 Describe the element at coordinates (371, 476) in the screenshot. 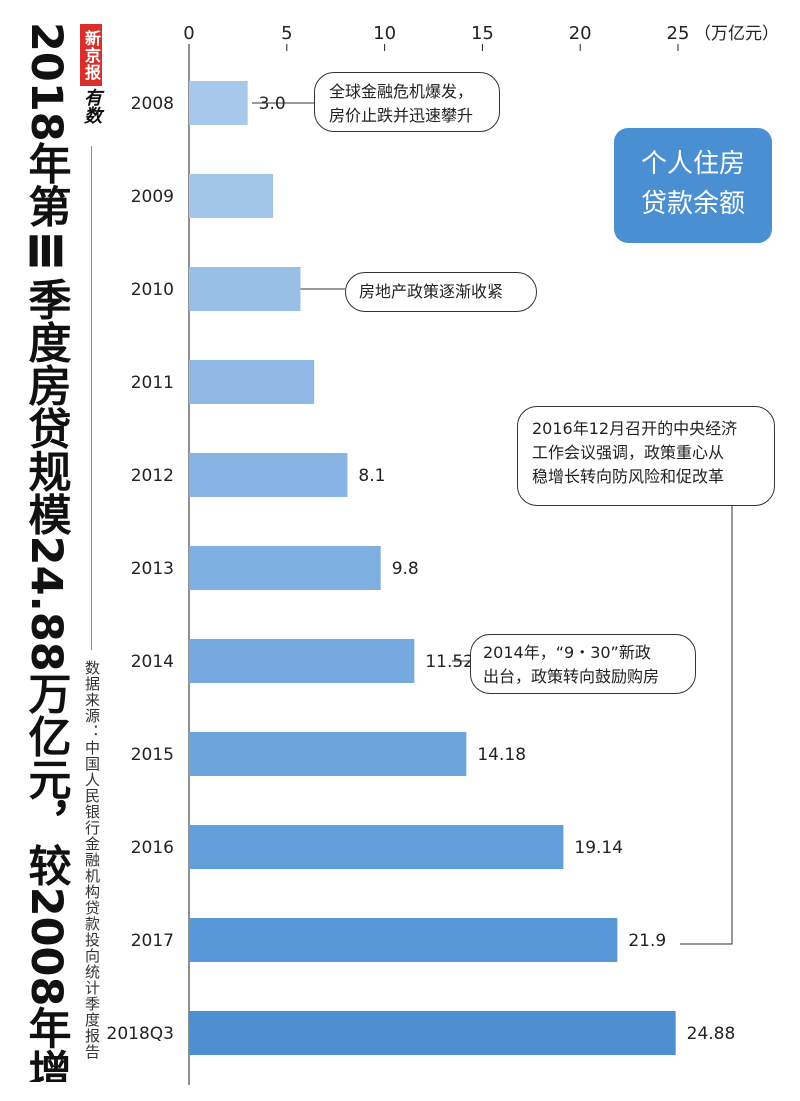

I see `data-label-2012: 8.1` at that location.